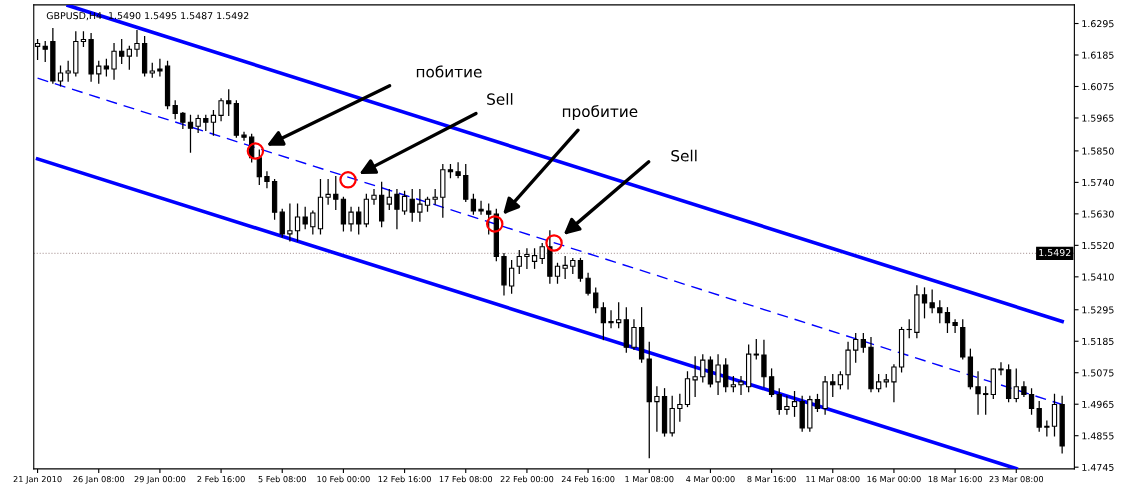 Image resolution: width=1125 pixels, height=491 pixels. Describe the element at coordinates (449, 71) in the screenshot. I see `annotation: побитие` at that location.